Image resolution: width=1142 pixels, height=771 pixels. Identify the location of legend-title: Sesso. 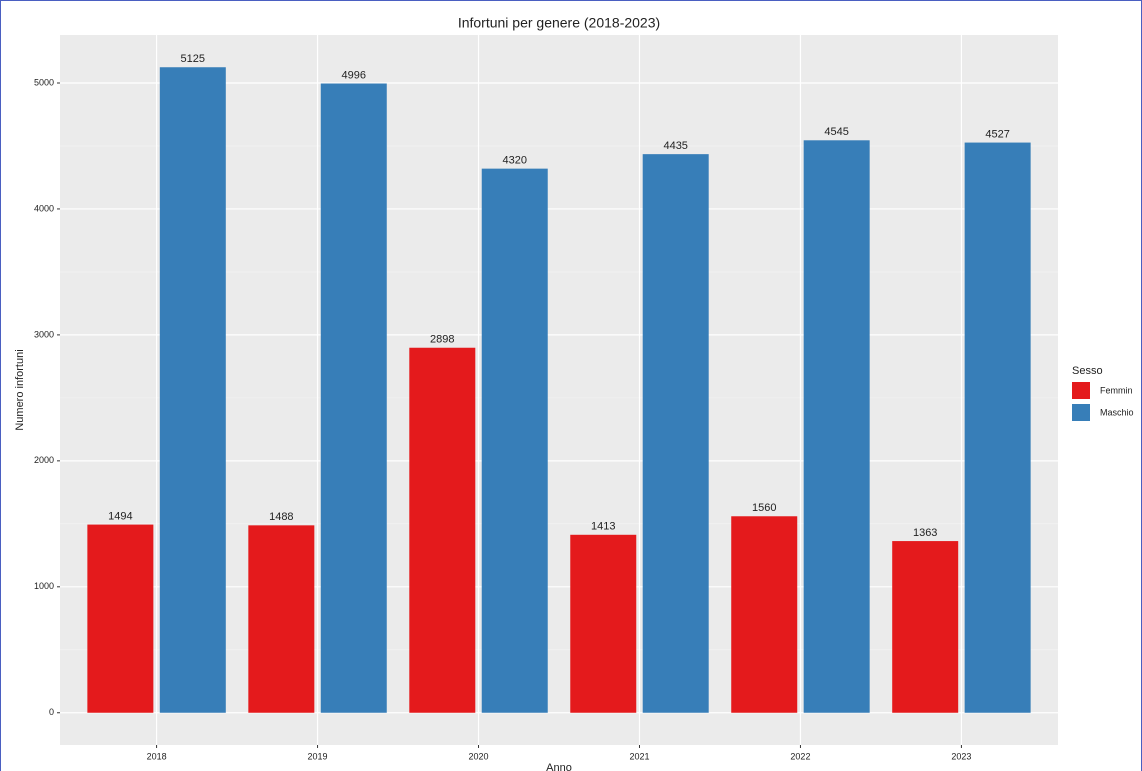
(1087, 371).